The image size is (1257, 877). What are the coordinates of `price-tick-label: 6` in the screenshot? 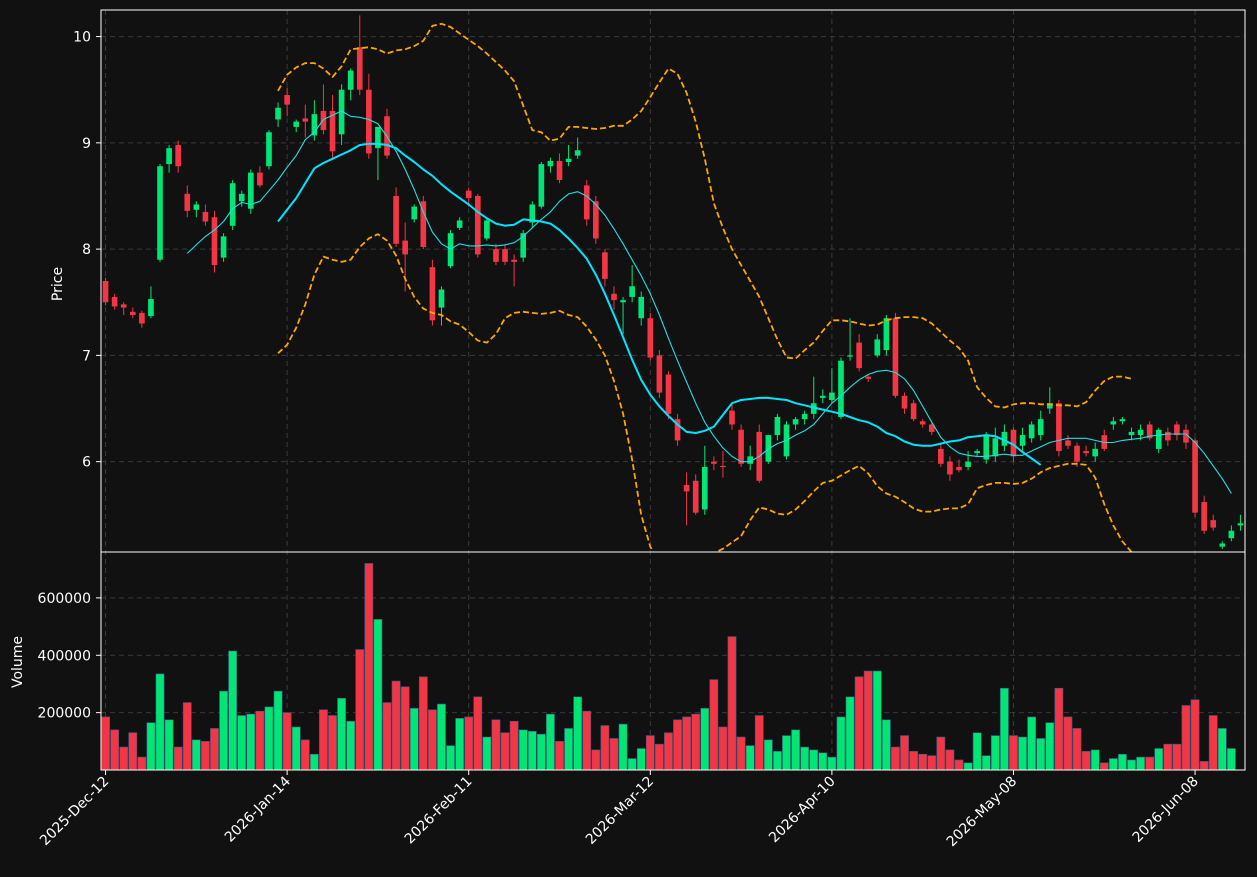 It's located at (86, 463).